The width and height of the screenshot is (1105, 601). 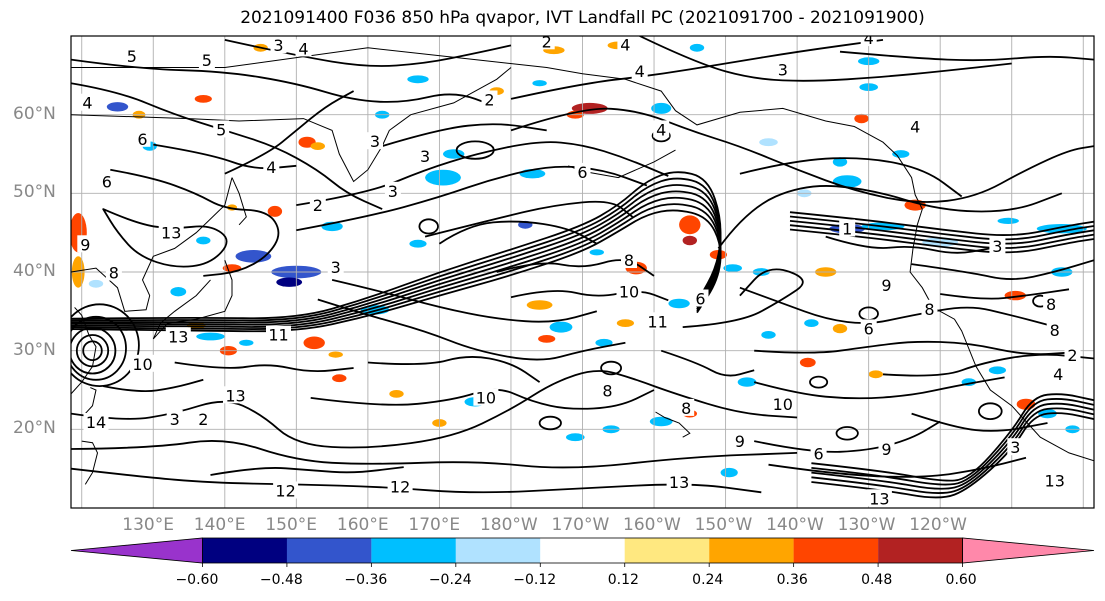 I want to click on lon-label: 130°W, so click(x=866, y=525).